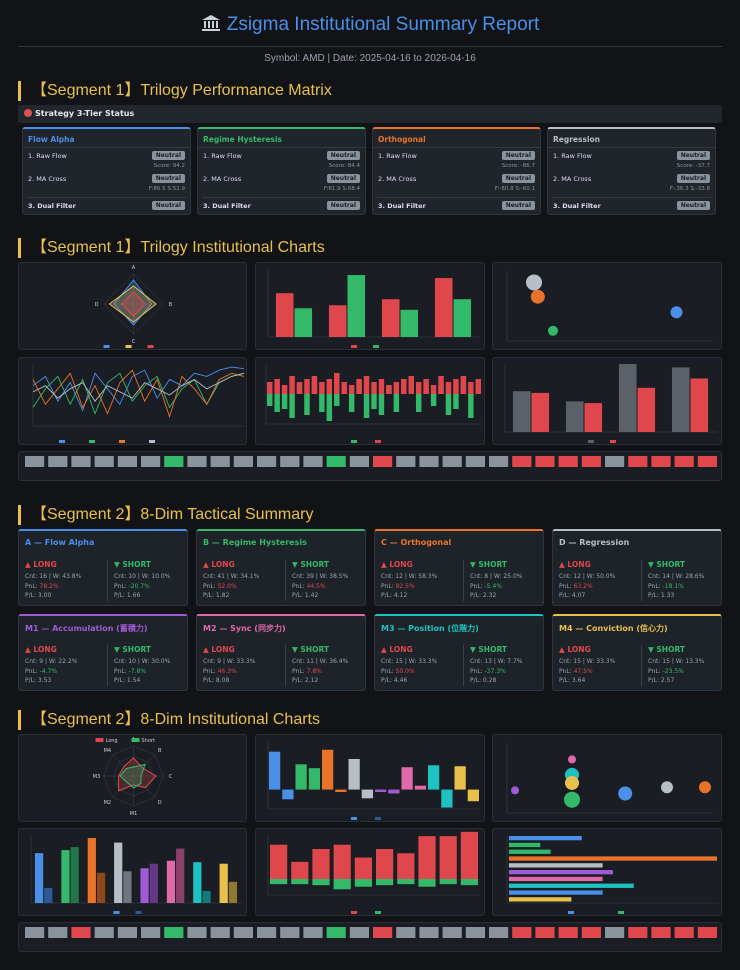 The image size is (740, 970). I want to click on bubble-point, so click(537, 296).